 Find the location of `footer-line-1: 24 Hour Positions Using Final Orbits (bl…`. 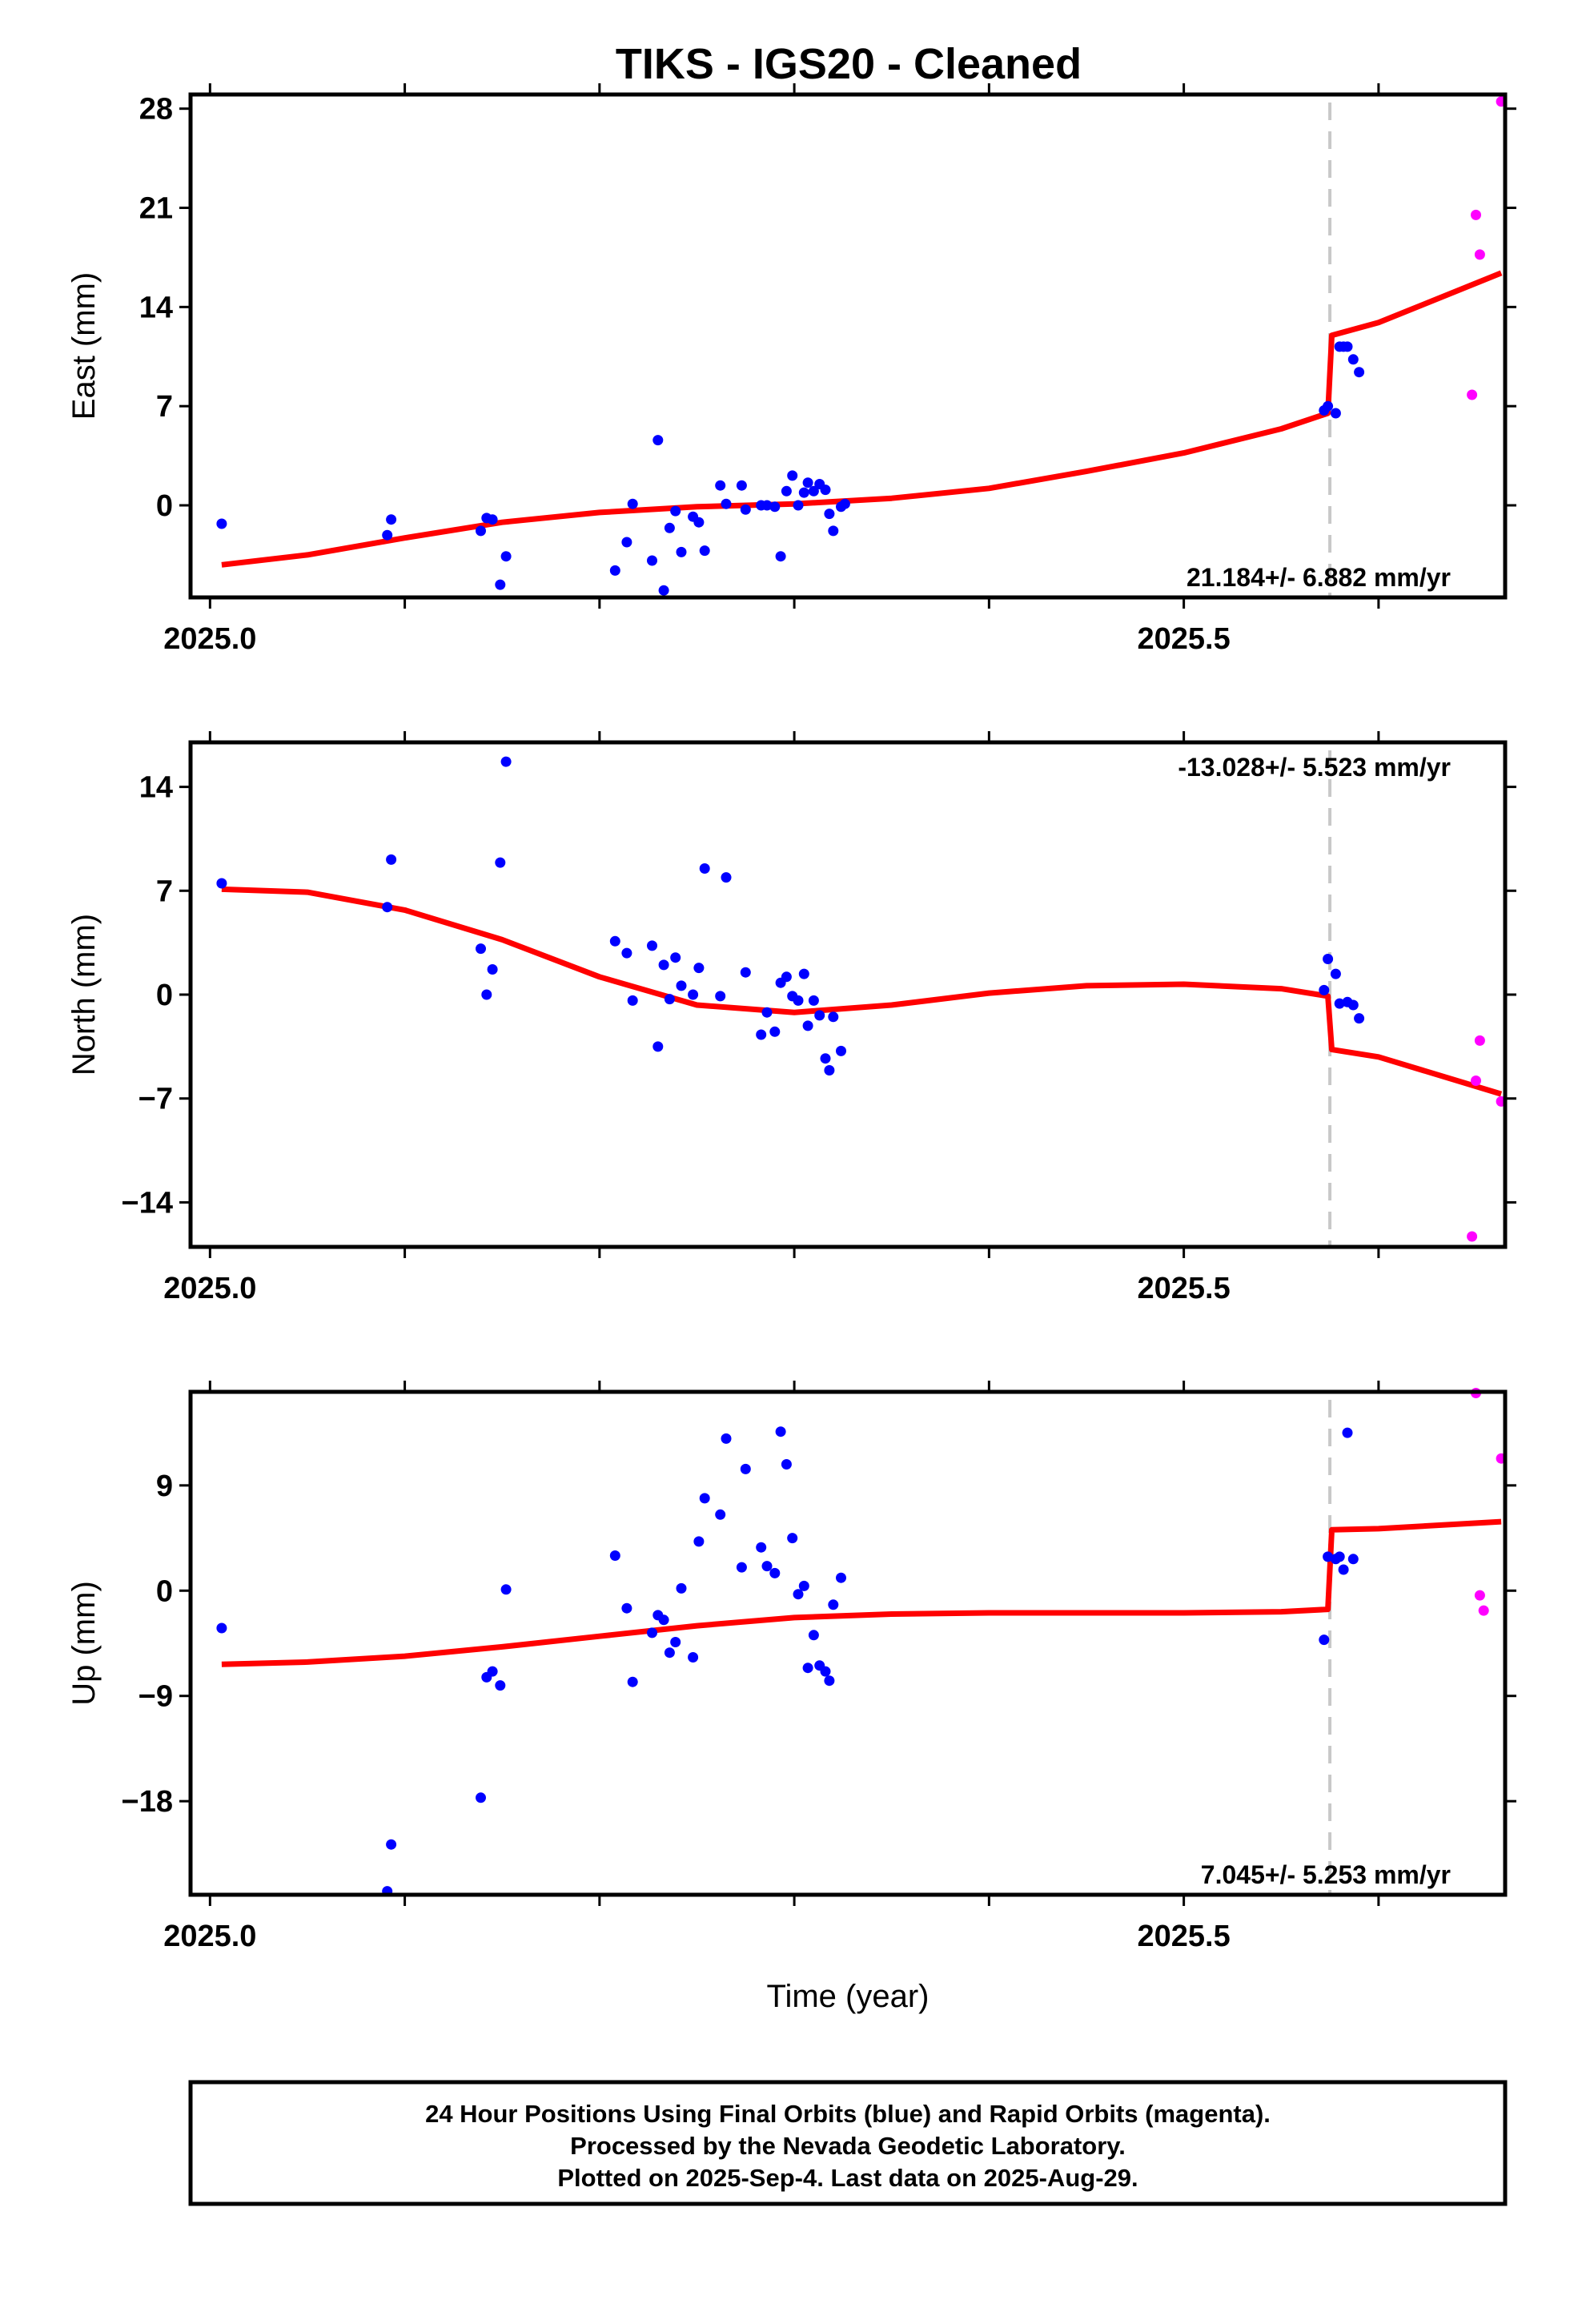

footer-line-1: 24 Hour Positions Using Final Orbits (bl… is located at coordinates (848, 2114).